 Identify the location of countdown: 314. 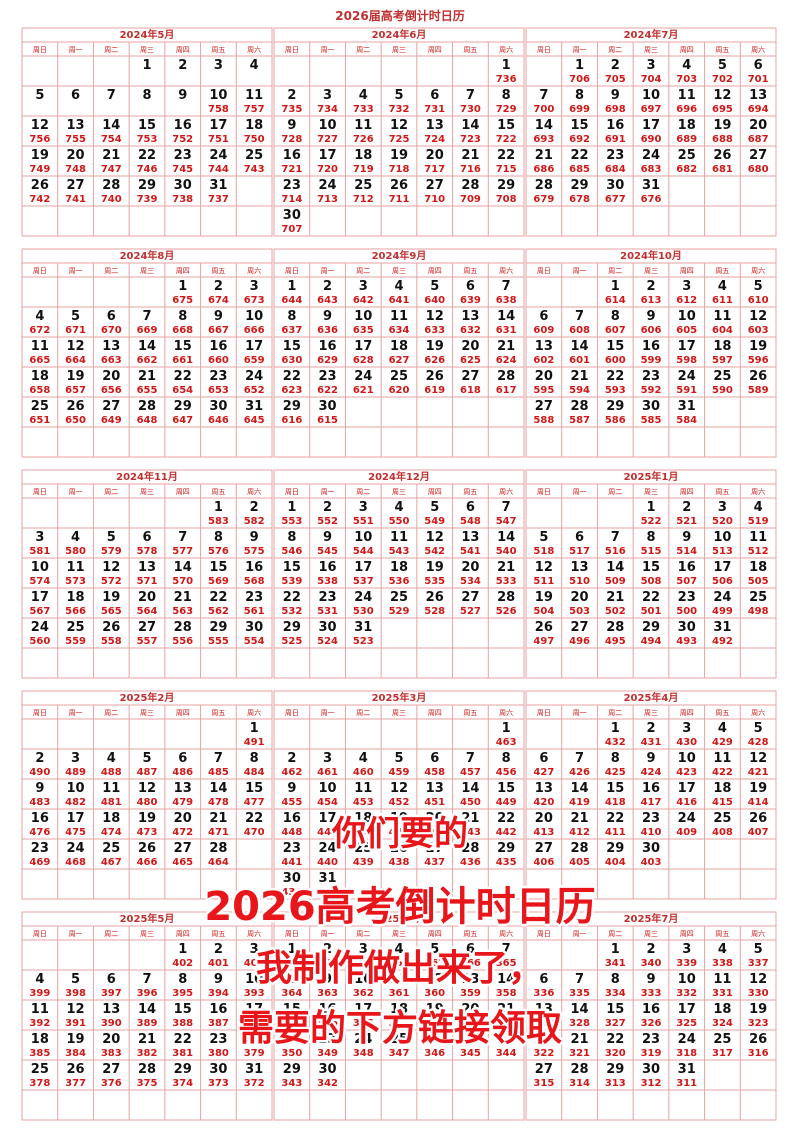
(579, 1083).